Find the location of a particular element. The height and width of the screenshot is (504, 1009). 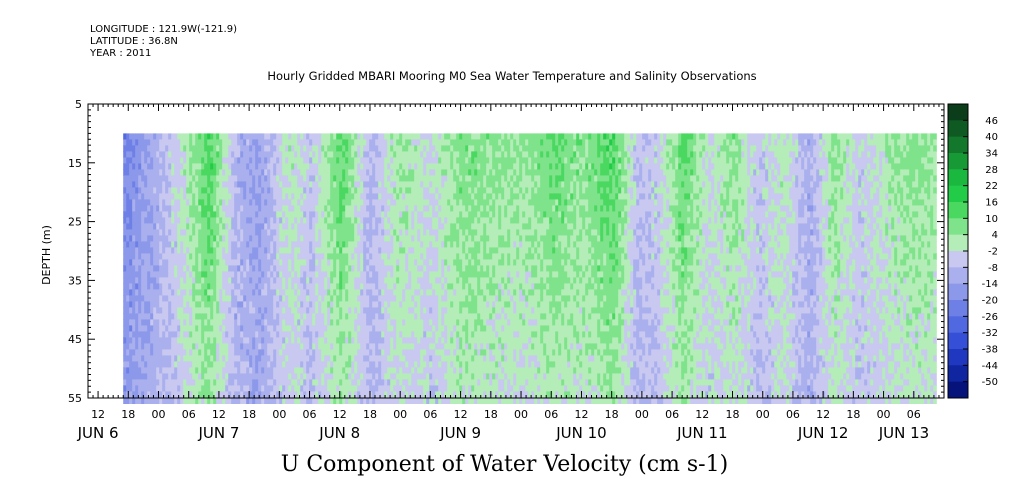

latitude-label: LATITUDE : 36.8N is located at coordinates (134, 41).